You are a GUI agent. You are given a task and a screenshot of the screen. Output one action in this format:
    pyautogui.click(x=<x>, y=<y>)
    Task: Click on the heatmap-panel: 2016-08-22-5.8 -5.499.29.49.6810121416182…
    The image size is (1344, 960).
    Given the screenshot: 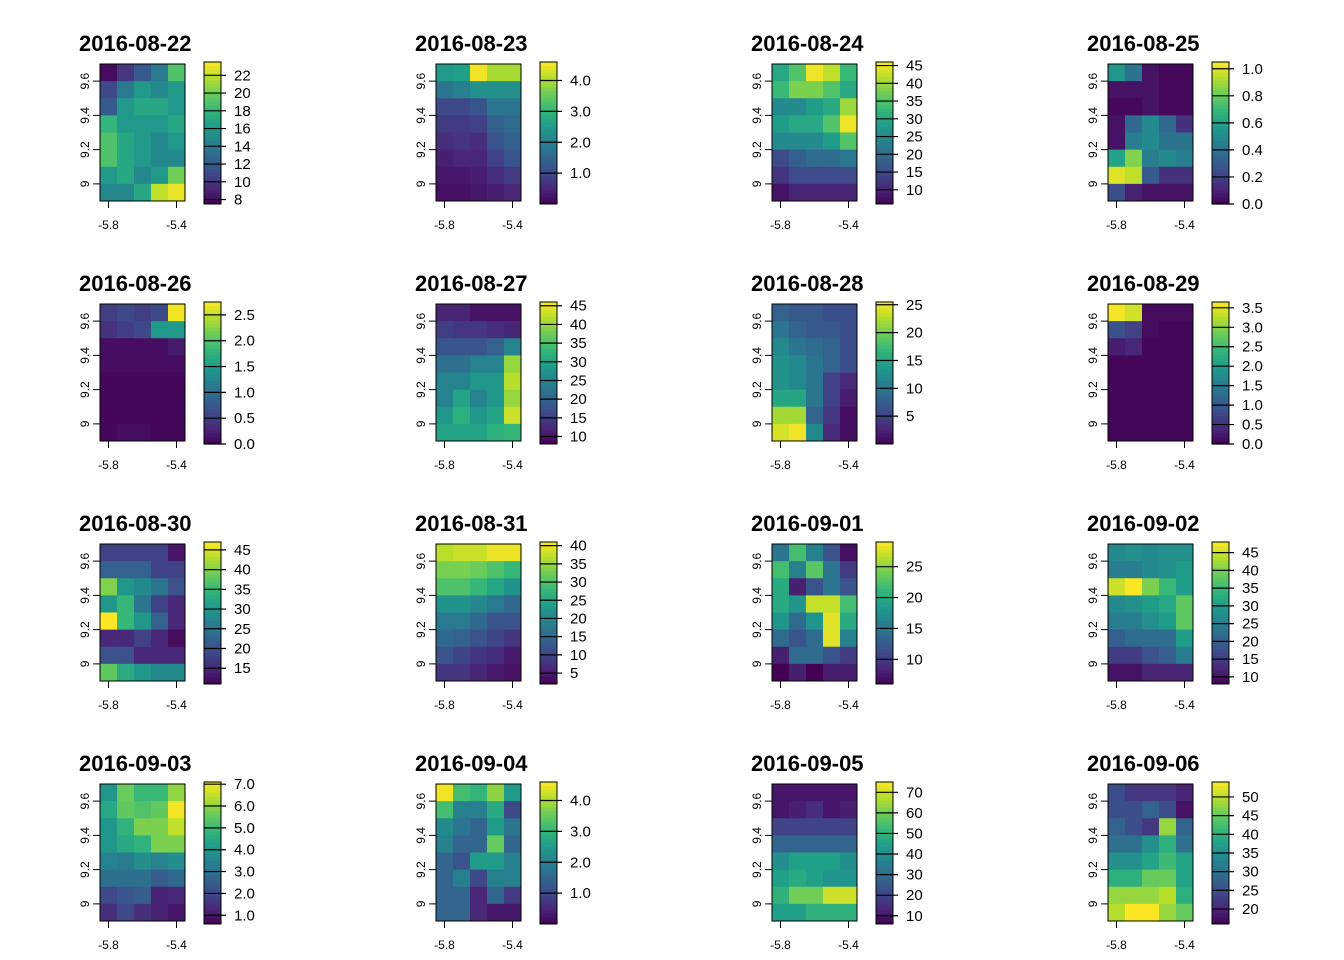 What is the action you would take?
    pyautogui.click(x=164, y=131)
    